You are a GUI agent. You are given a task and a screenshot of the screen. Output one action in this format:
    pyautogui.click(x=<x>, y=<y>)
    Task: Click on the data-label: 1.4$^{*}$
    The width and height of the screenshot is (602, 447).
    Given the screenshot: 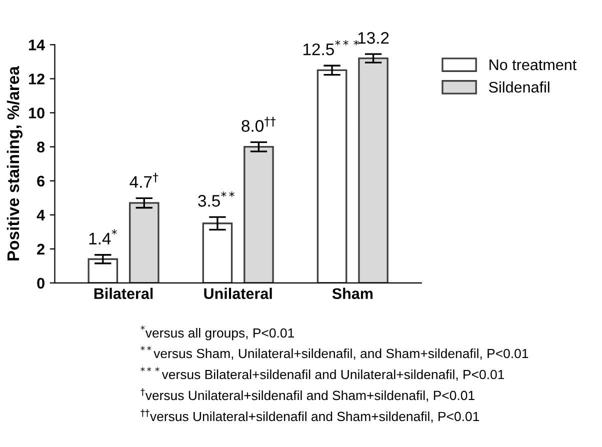 What is the action you would take?
    pyautogui.click(x=103, y=236)
    